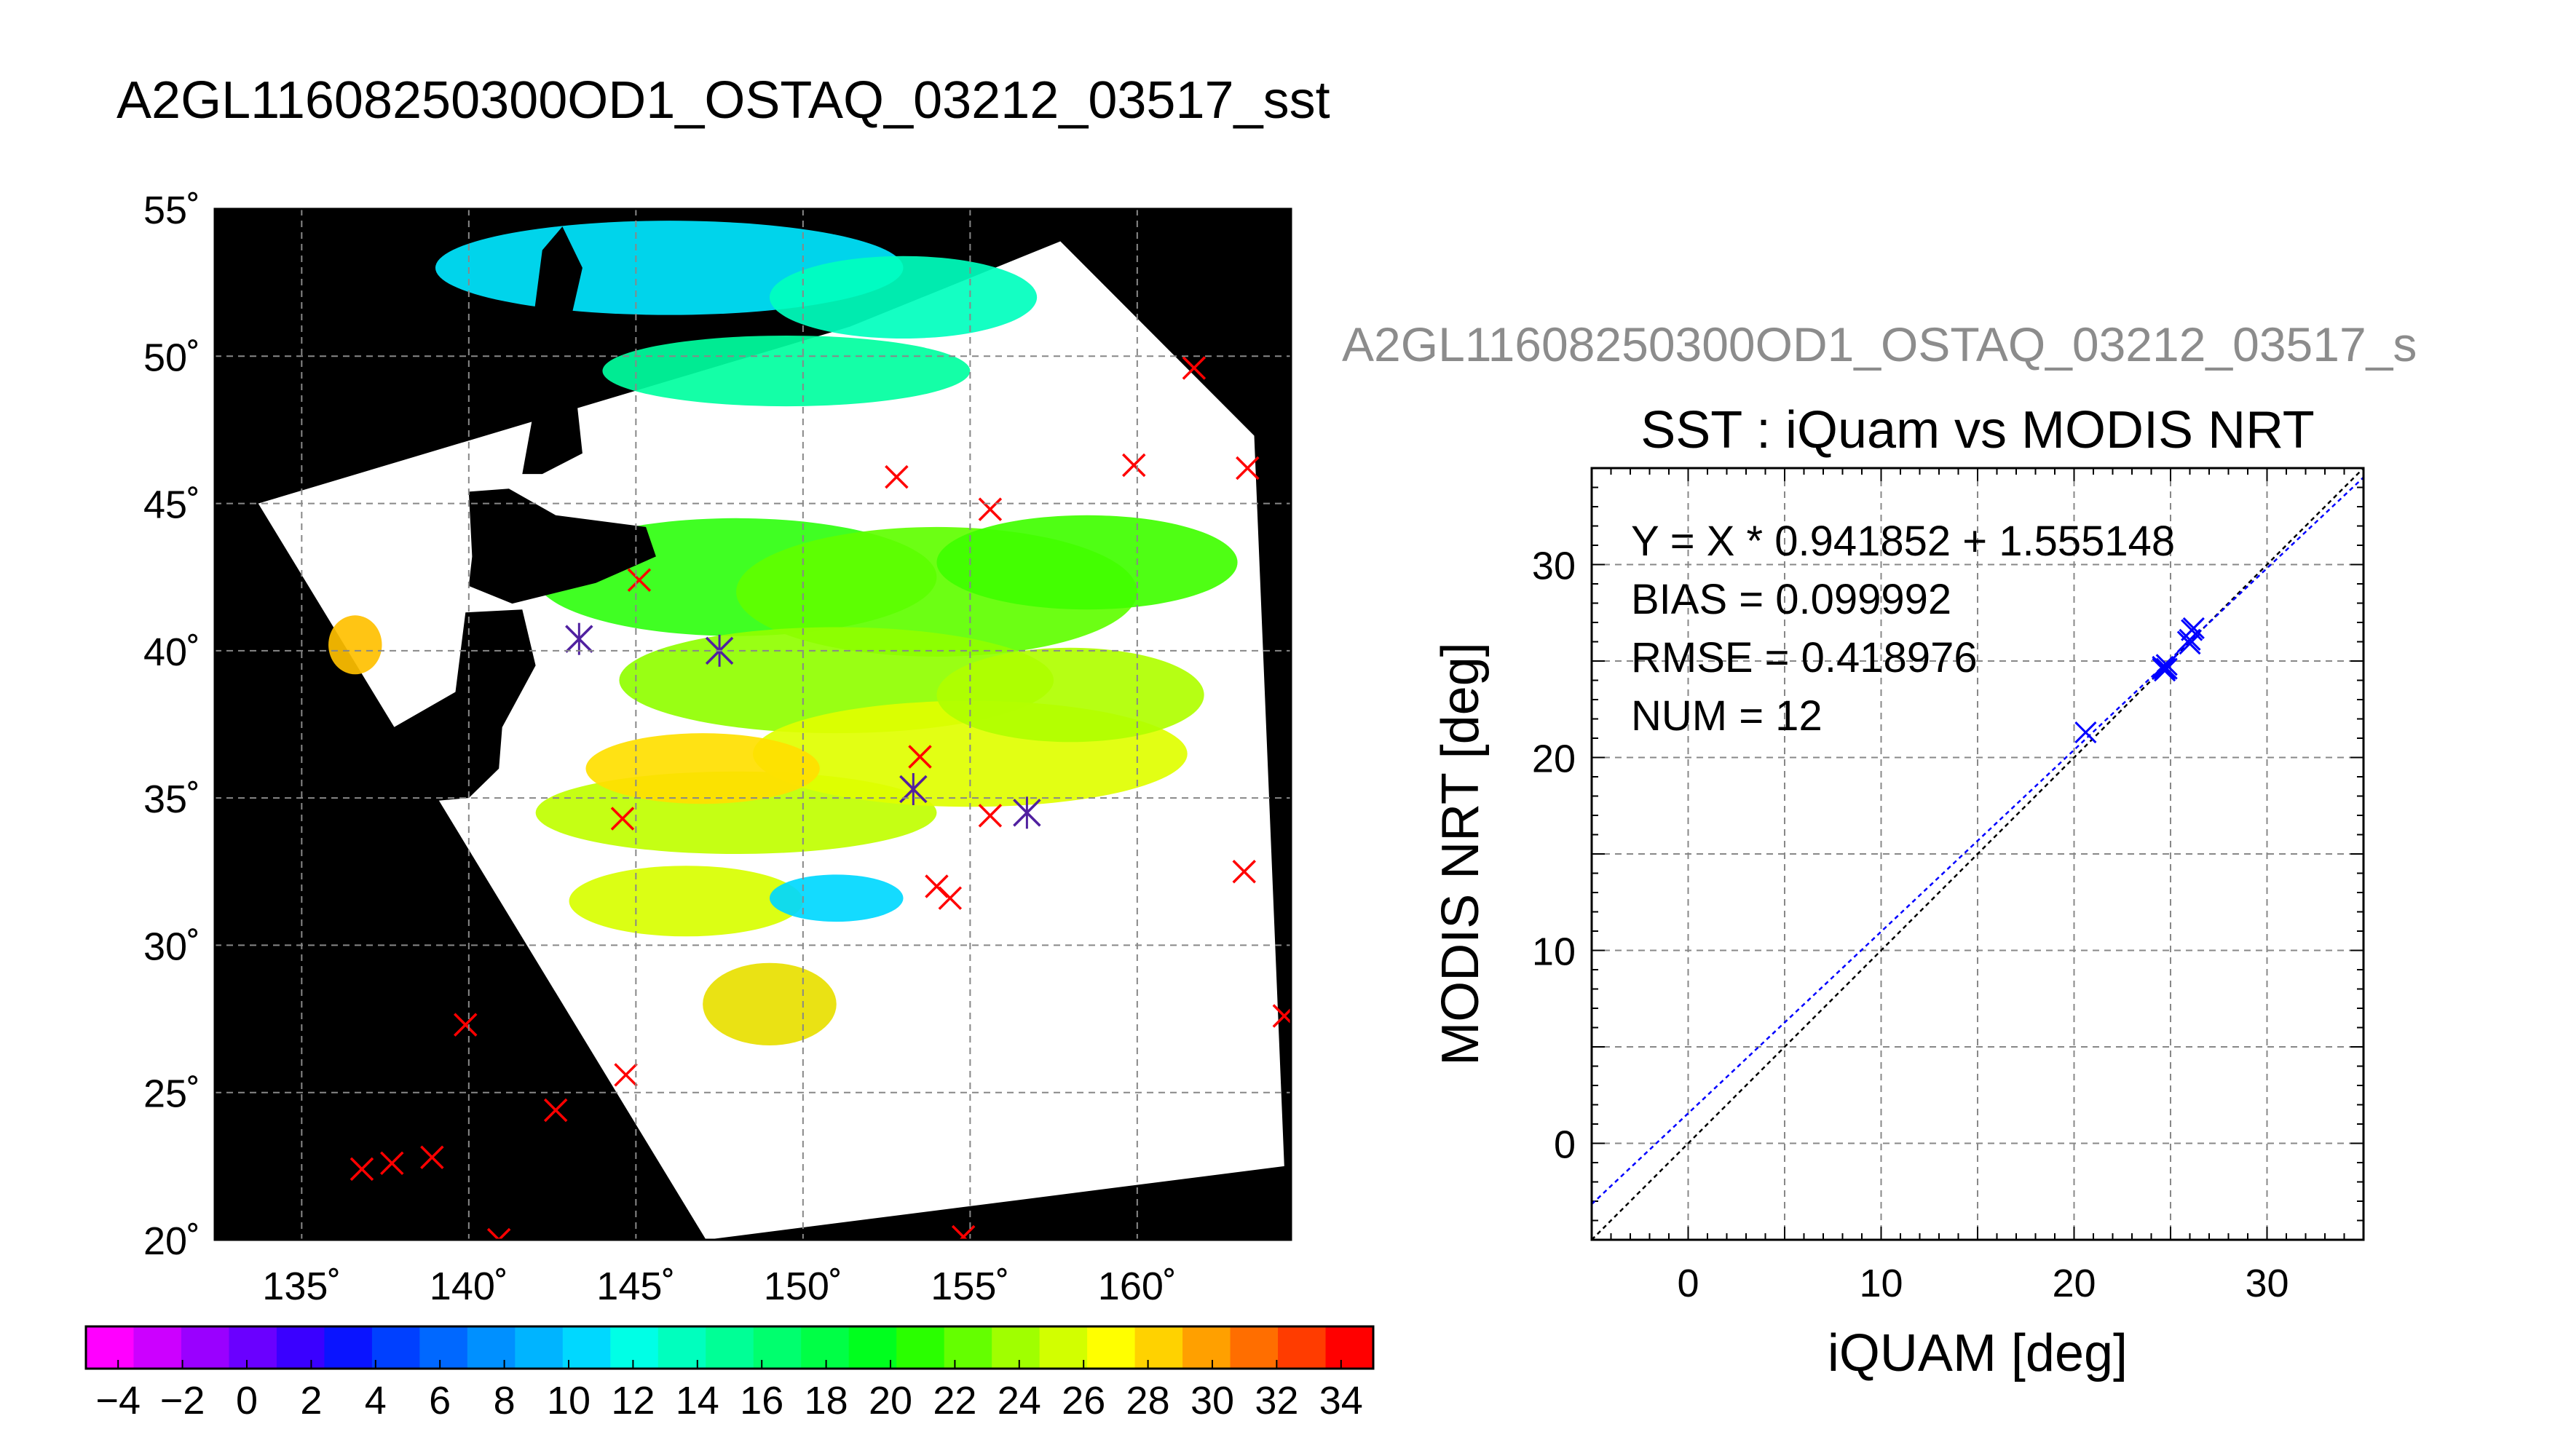  What do you see at coordinates (171, 1241) in the screenshot?
I see `map-lat-tick-label: 20˚` at bounding box center [171, 1241].